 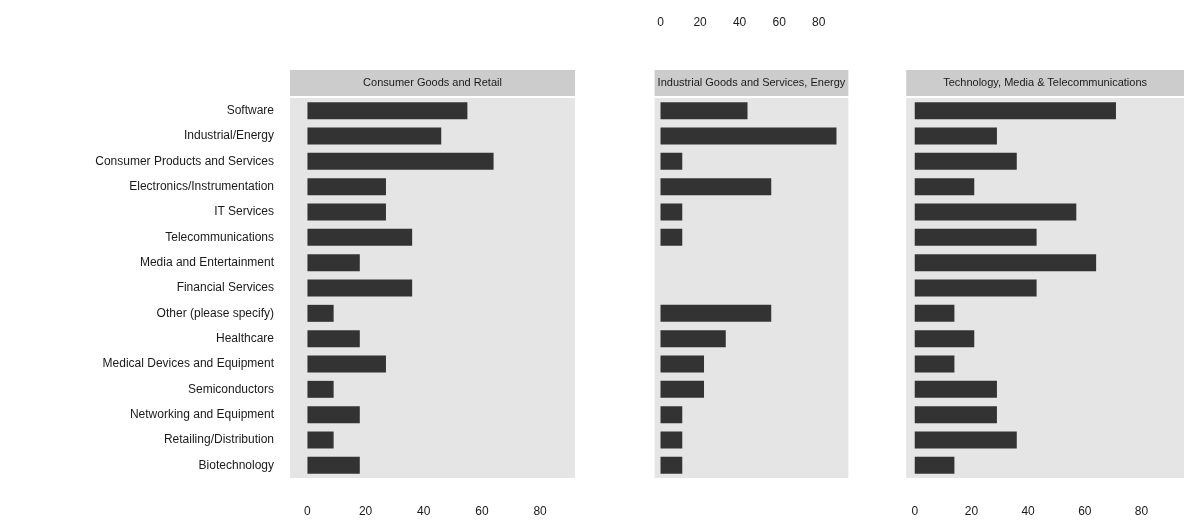 I want to click on y-tick-label: Industrial/Energy, so click(x=228, y=135).